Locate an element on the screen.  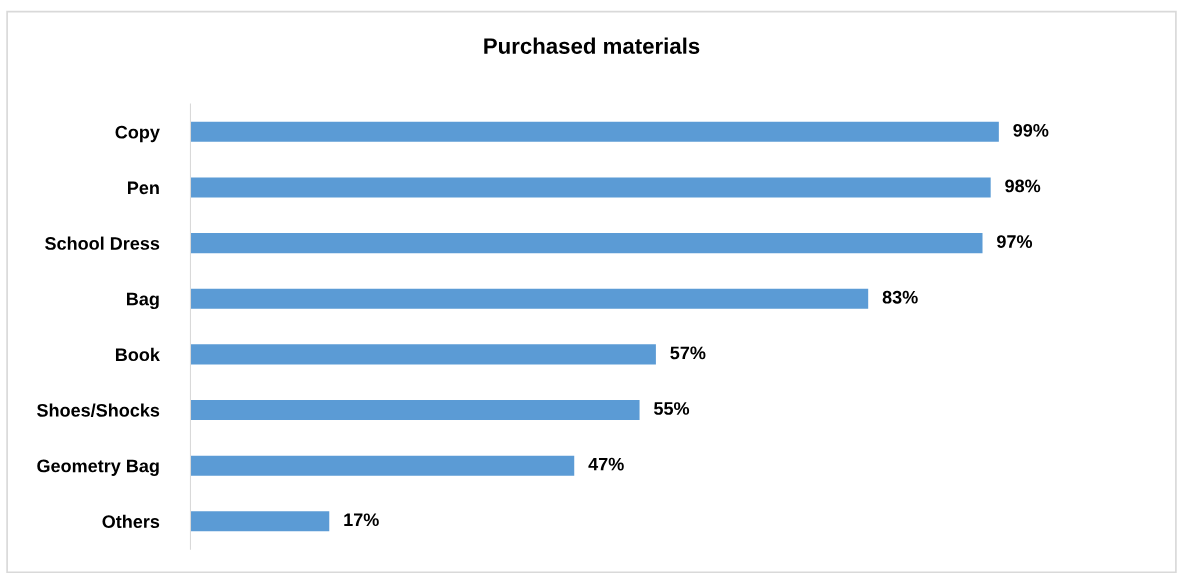
y-tick-label: Shoes/Shocks is located at coordinates (98, 410).